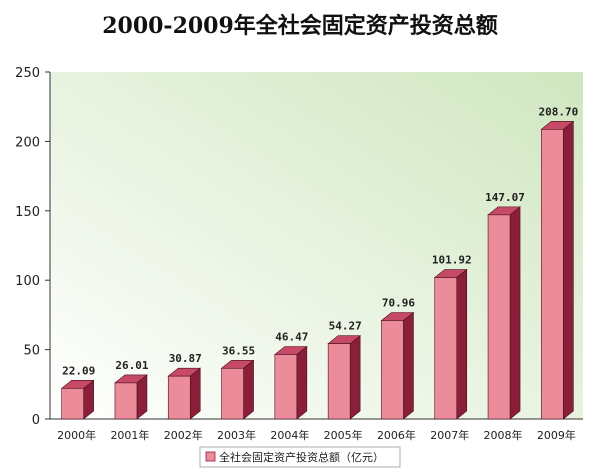  I want to click on data-label: 46.47, so click(291, 336).